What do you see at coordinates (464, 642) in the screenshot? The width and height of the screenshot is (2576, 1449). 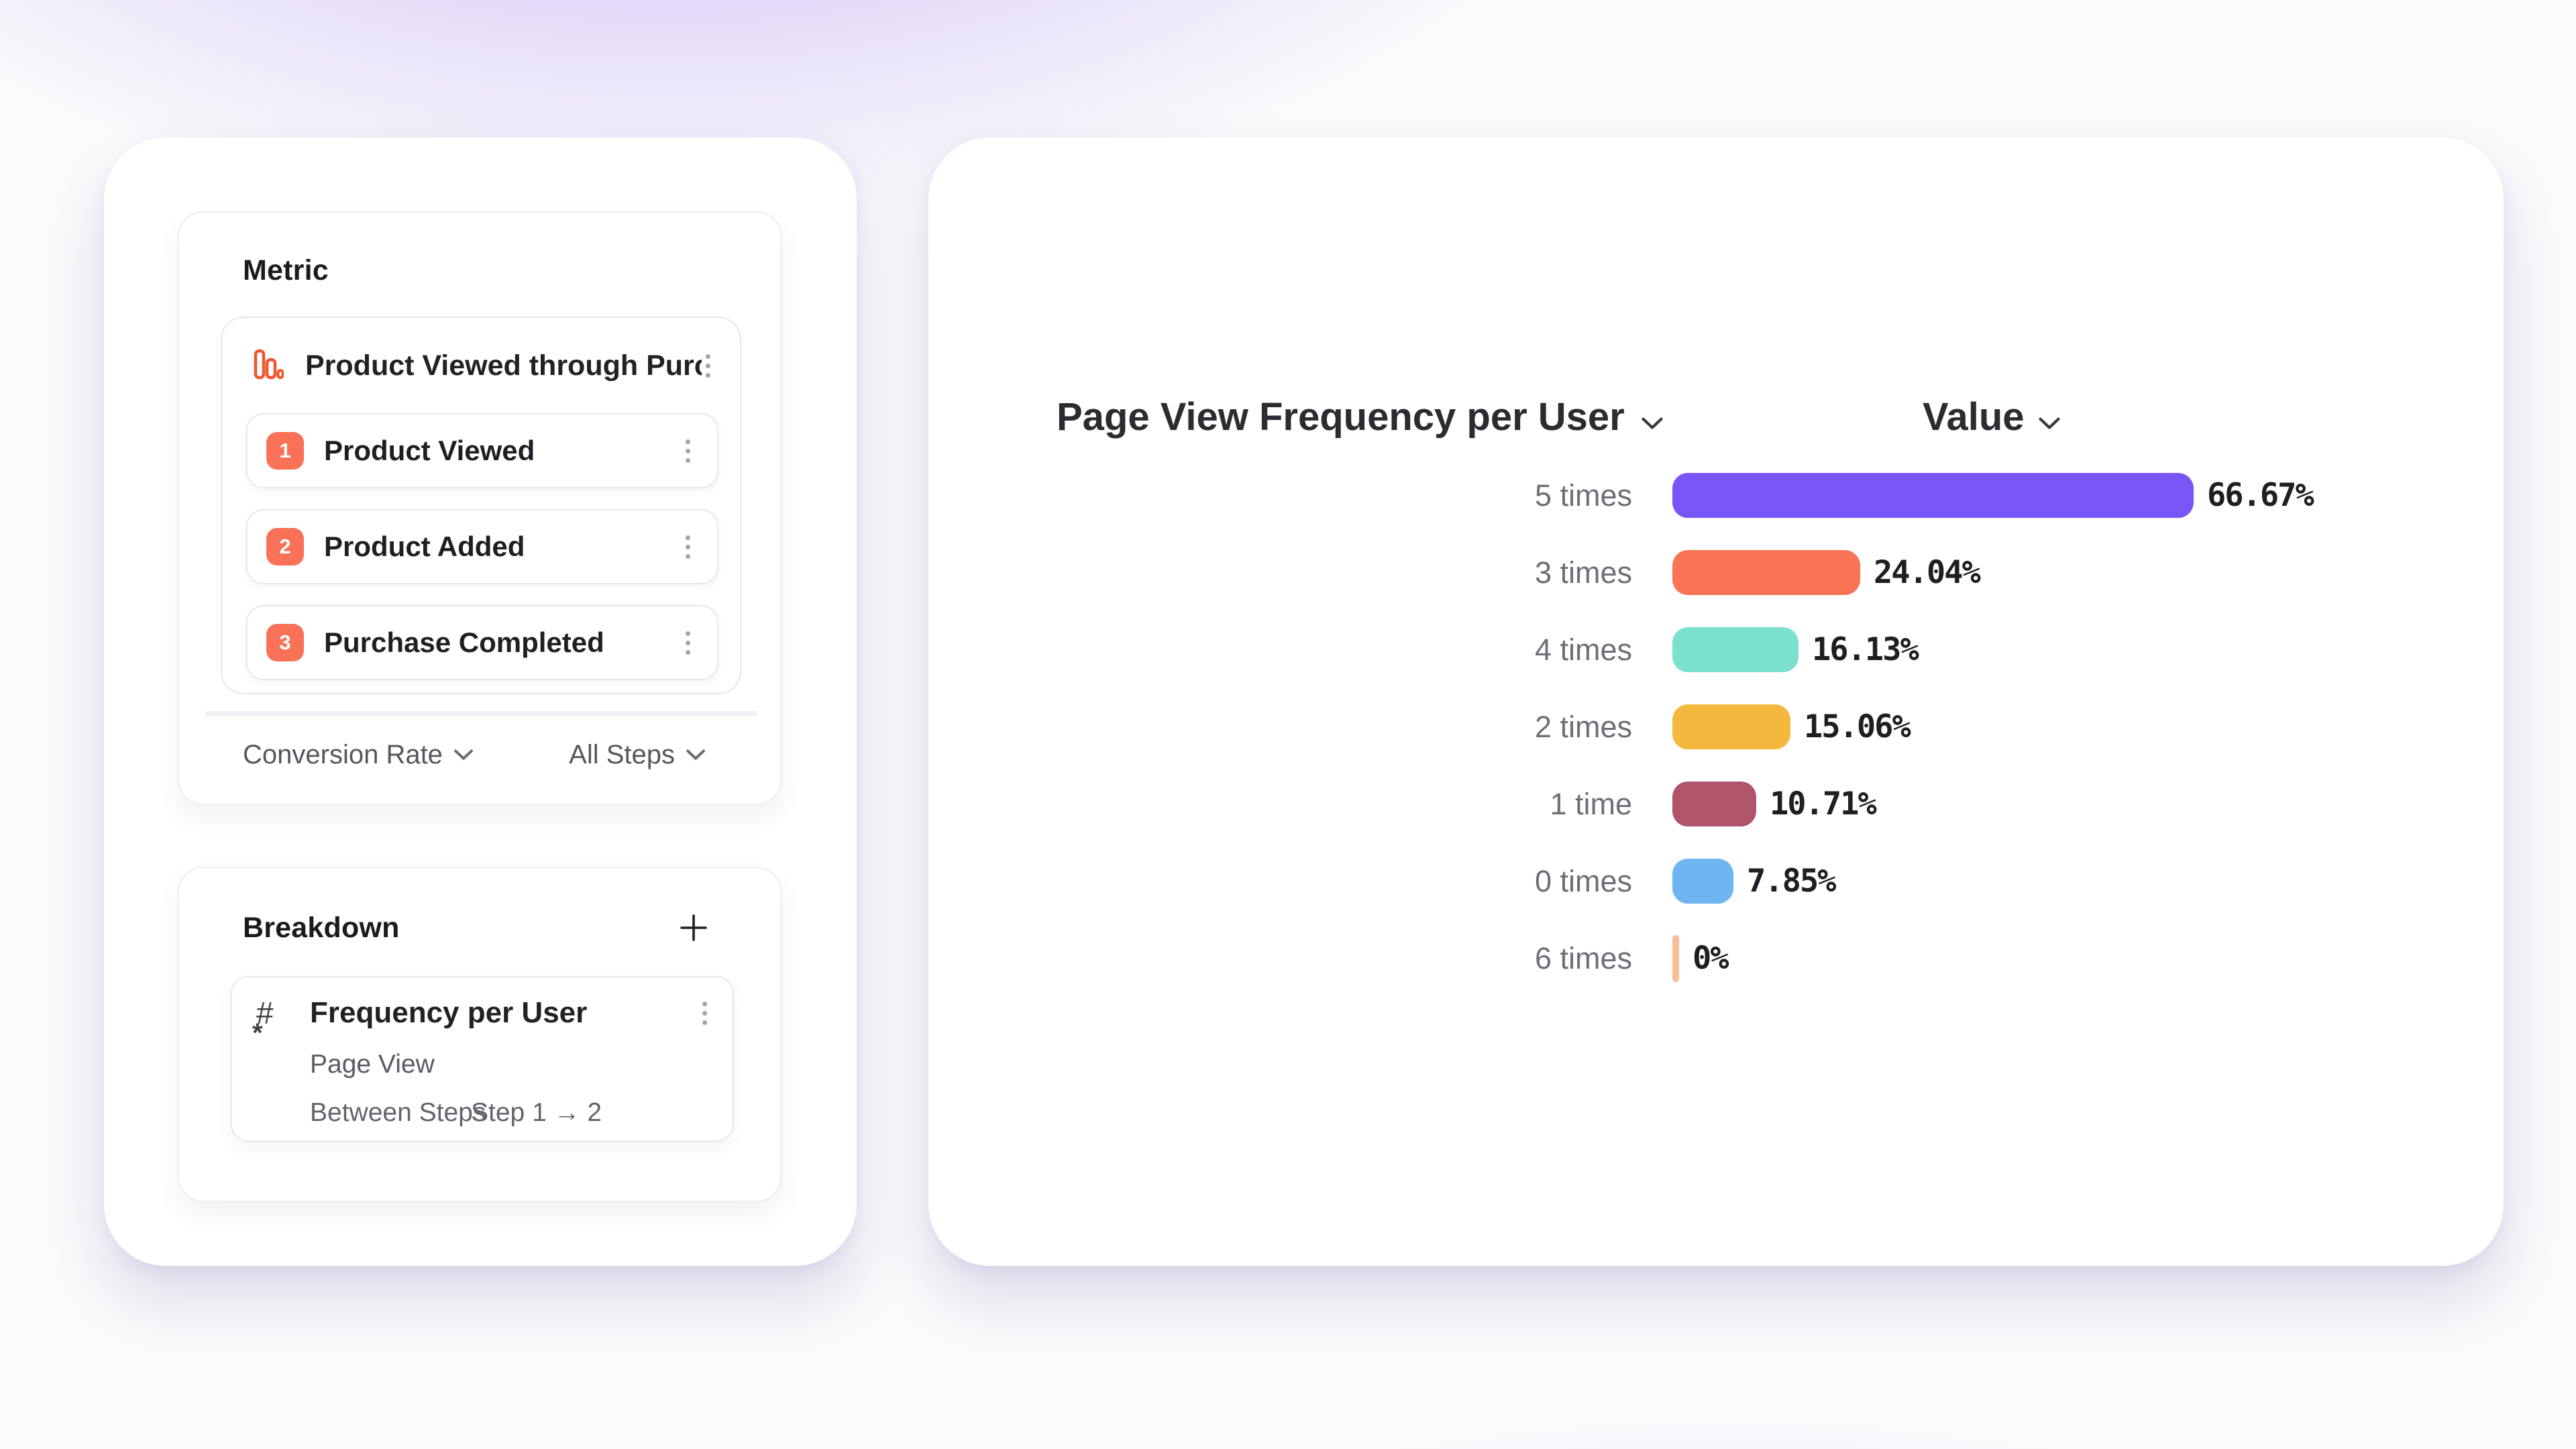 I see `step-label: Purchase Completed` at bounding box center [464, 642].